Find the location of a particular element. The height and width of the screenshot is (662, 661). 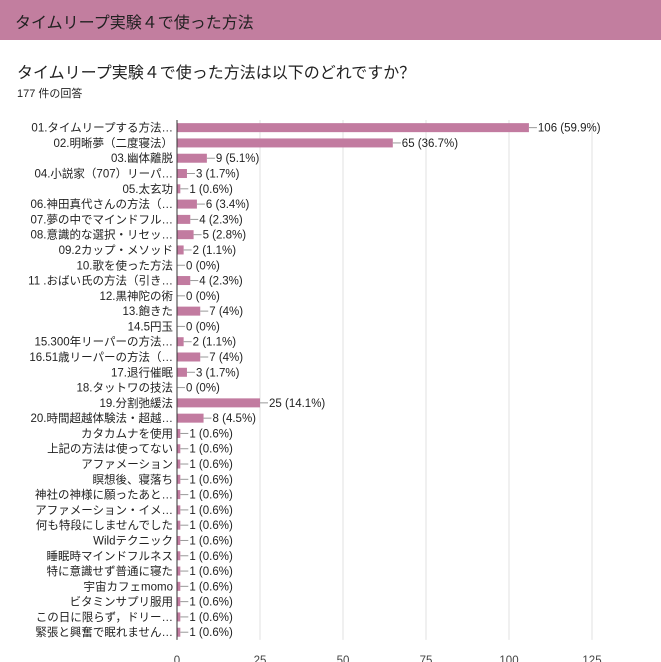

category-label: 12.黒神陀の術 is located at coordinates (137, 296).